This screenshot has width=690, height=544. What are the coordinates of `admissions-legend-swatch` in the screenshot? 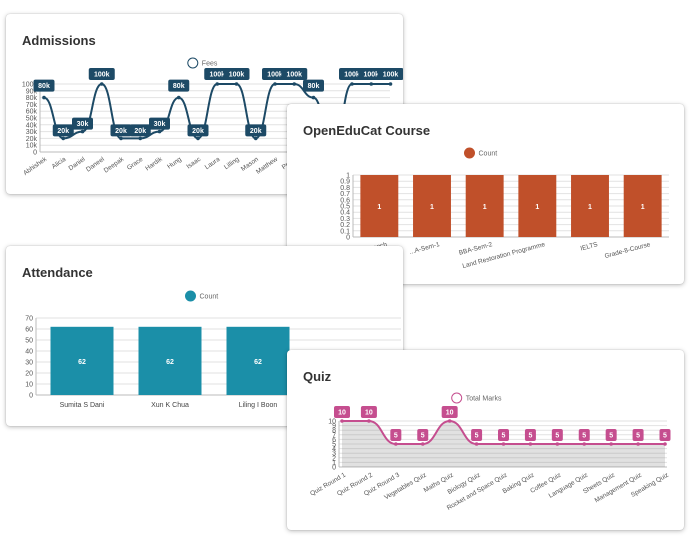 It's located at (193, 63).